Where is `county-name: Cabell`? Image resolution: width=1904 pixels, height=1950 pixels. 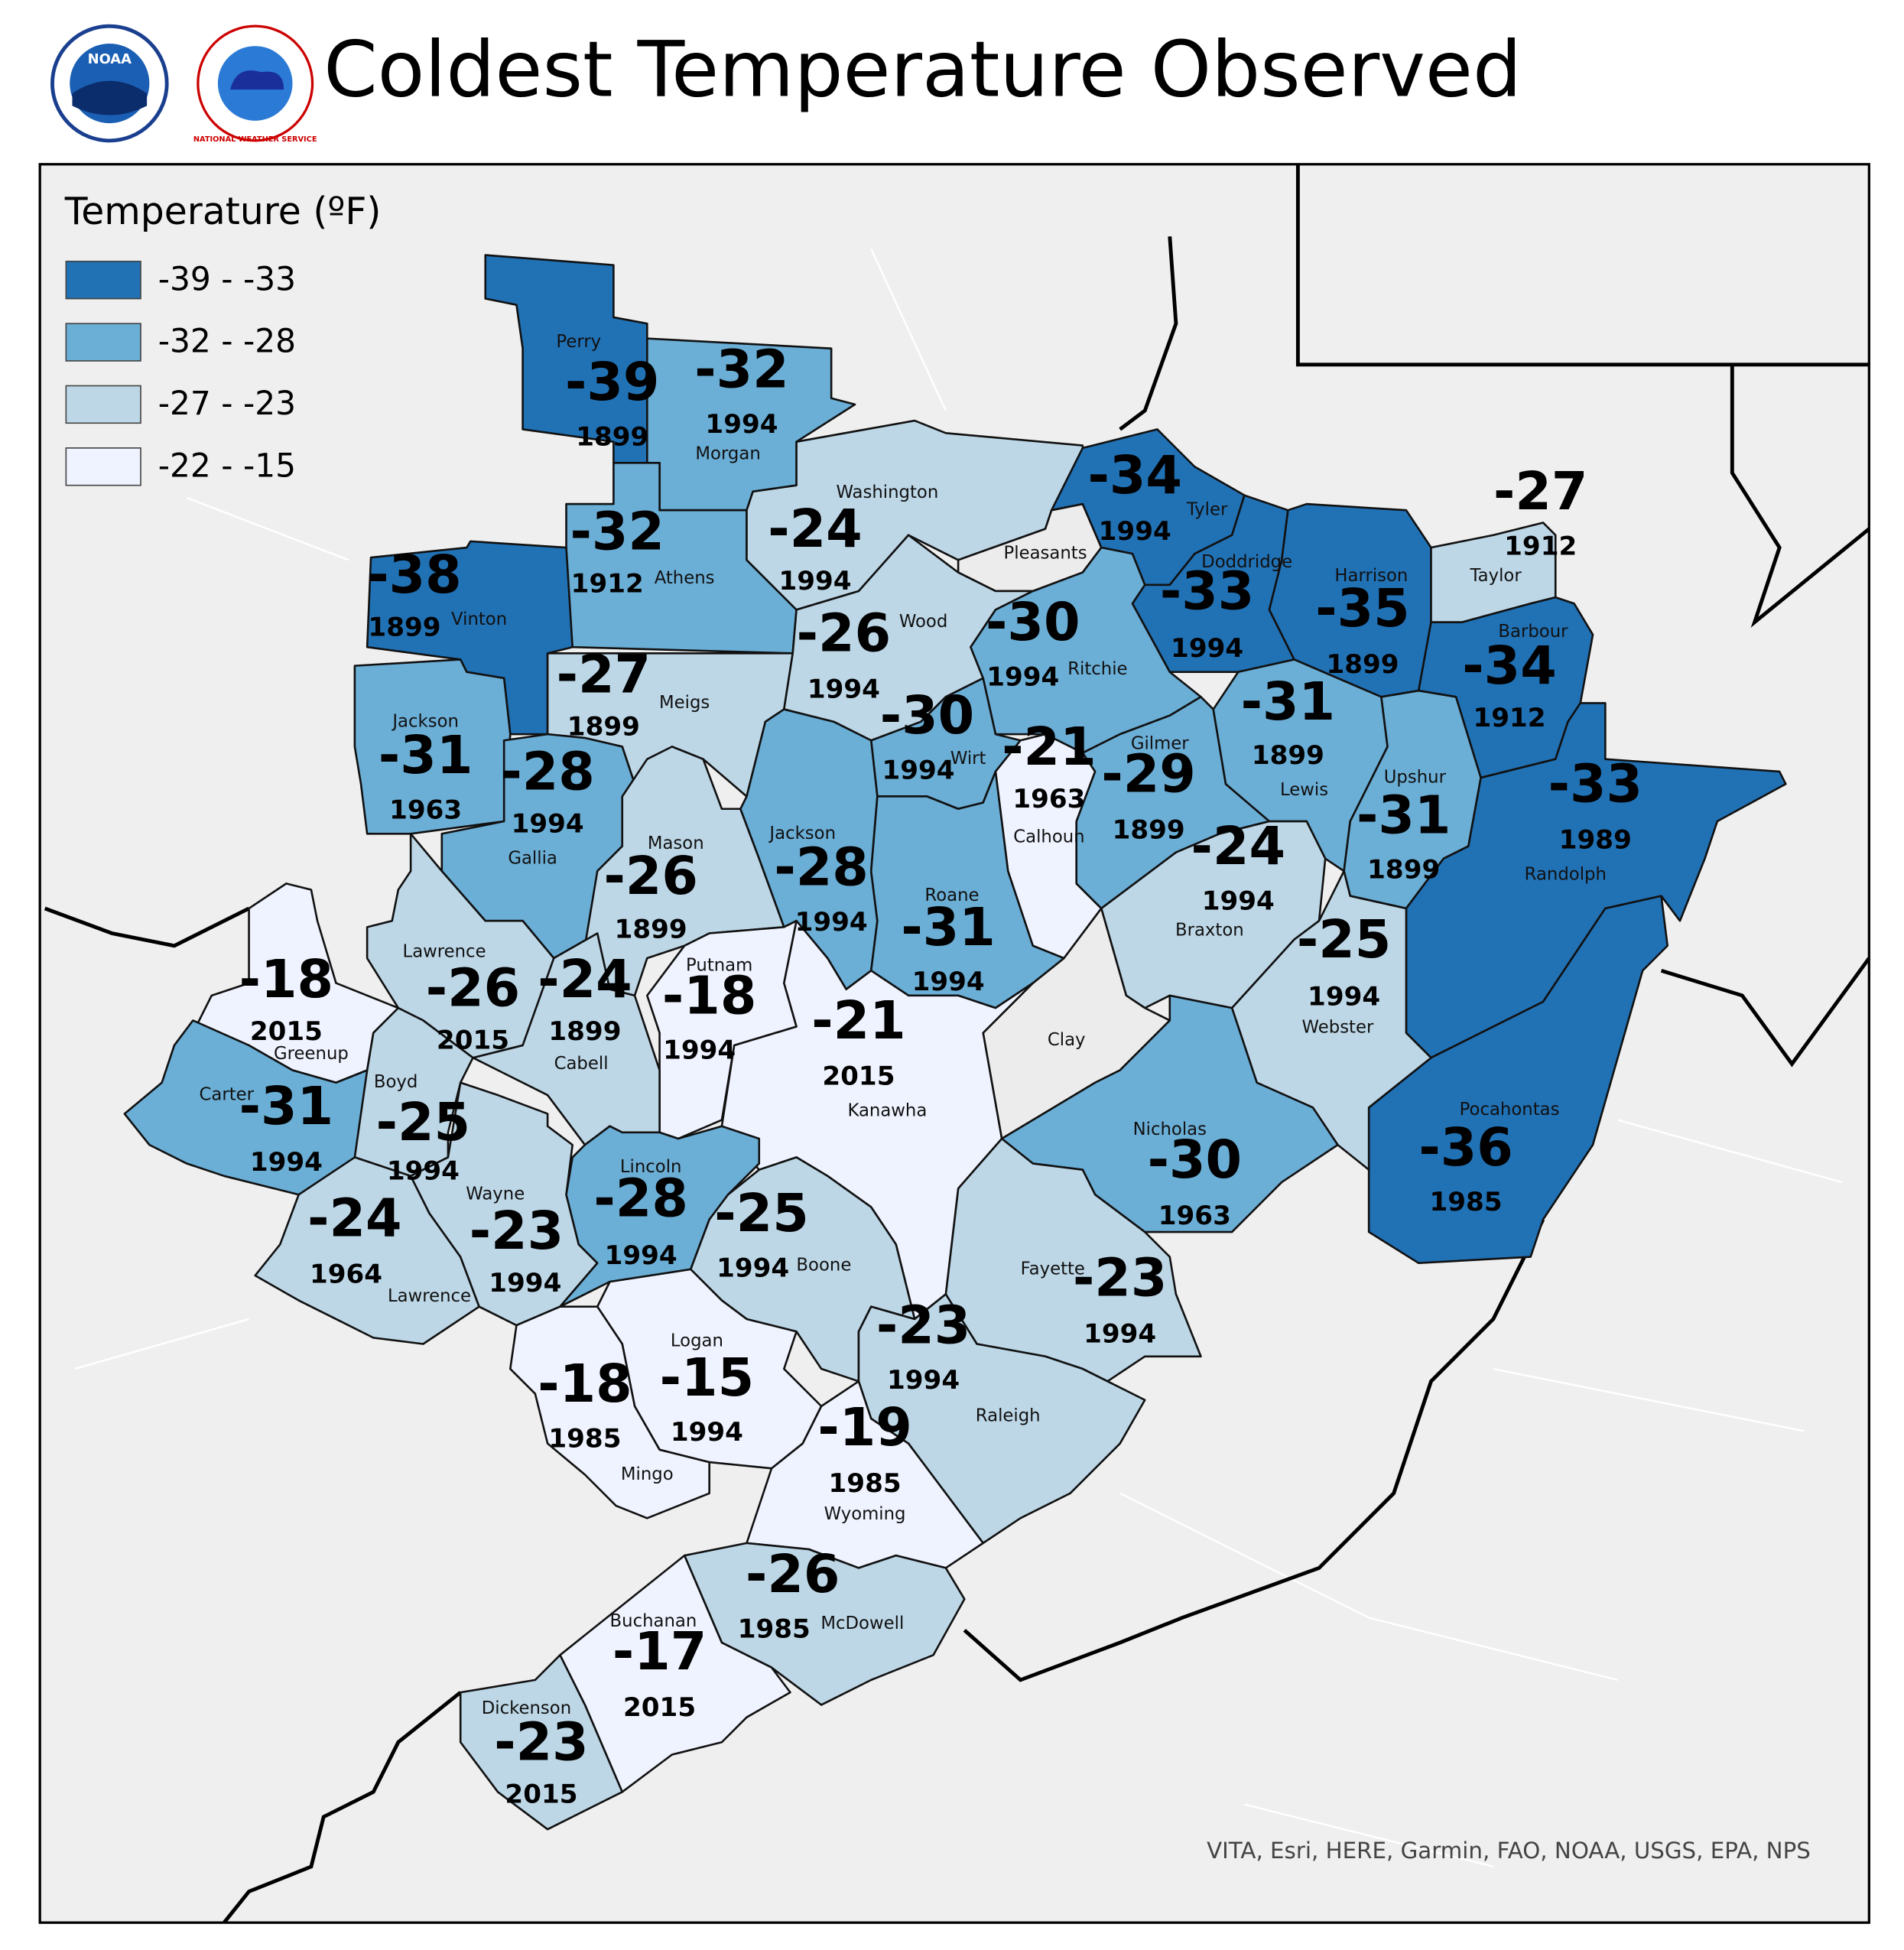
county-name: Cabell is located at coordinates (581, 1064).